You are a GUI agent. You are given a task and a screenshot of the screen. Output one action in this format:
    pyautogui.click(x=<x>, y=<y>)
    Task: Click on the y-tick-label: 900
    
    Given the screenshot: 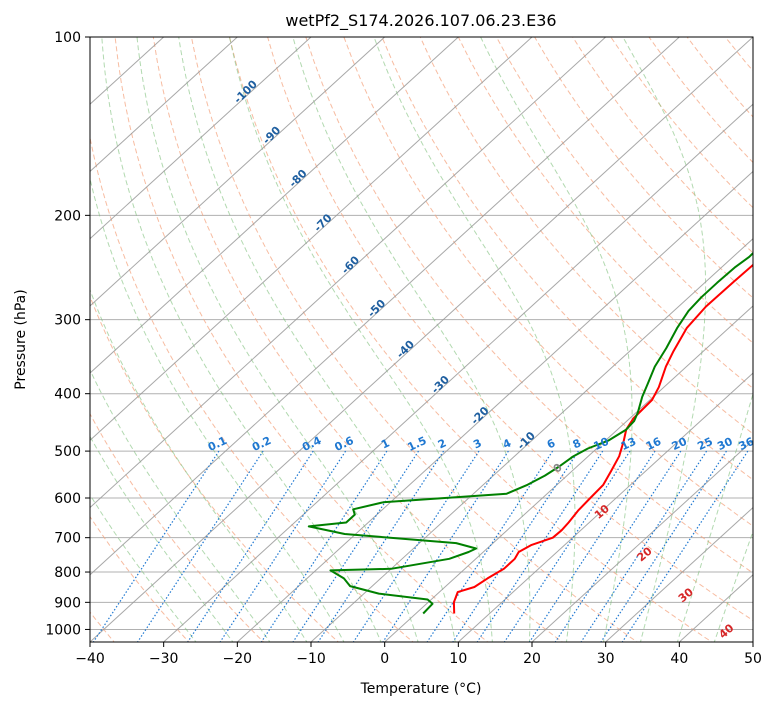 What is the action you would take?
    pyautogui.click(x=67, y=603)
    